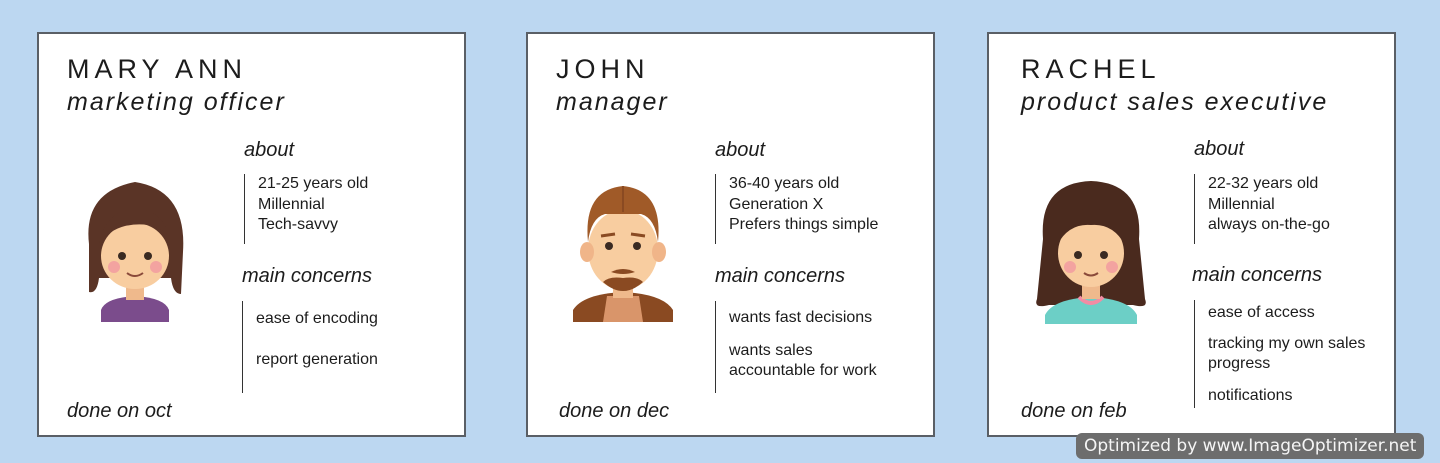 Image resolution: width=1440 pixels, height=463 pixels. What do you see at coordinates (176, 102) in the screenshot?
I see `persona-role: marketing officer` at bounding box center [176, 102].